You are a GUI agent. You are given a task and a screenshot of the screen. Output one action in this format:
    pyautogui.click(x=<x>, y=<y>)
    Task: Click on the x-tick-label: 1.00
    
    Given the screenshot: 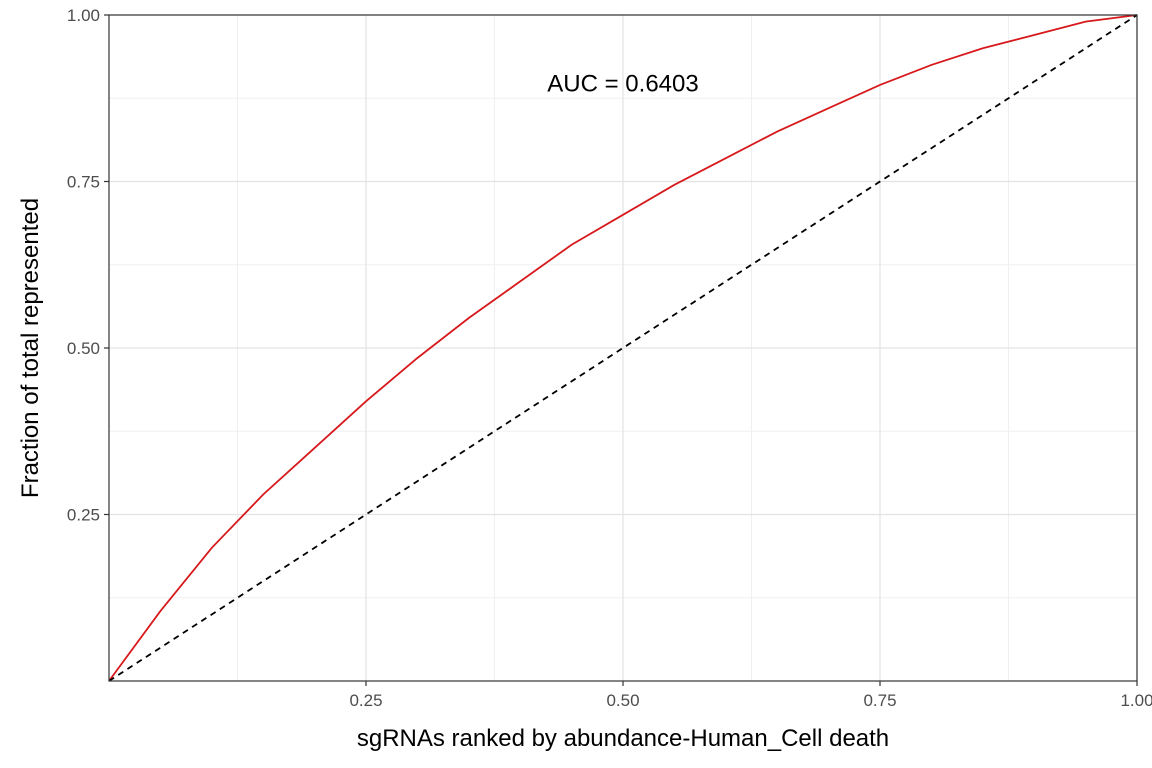 What is the action you would take?
    pyautogui.click(x=1136, y=700)
    